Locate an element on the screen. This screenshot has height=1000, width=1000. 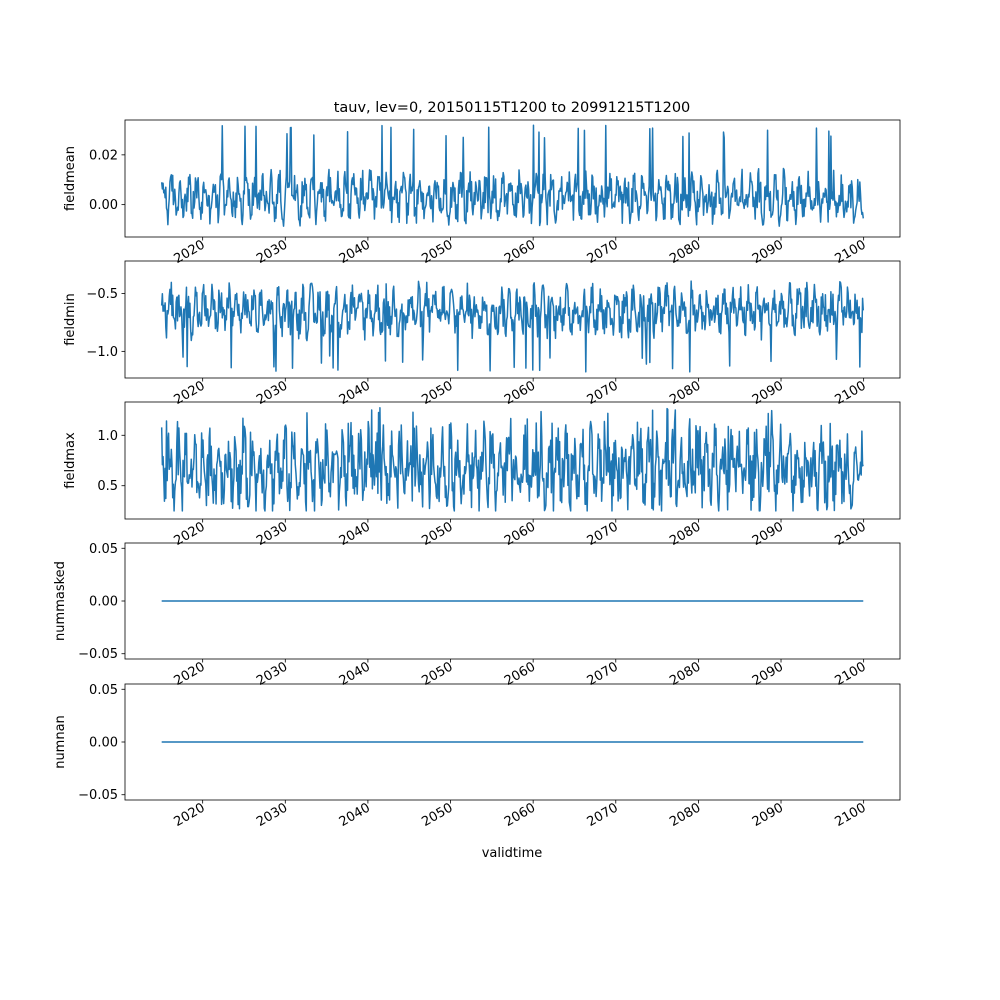
y-axis-label: numnan is located at coordinates (60, 742).